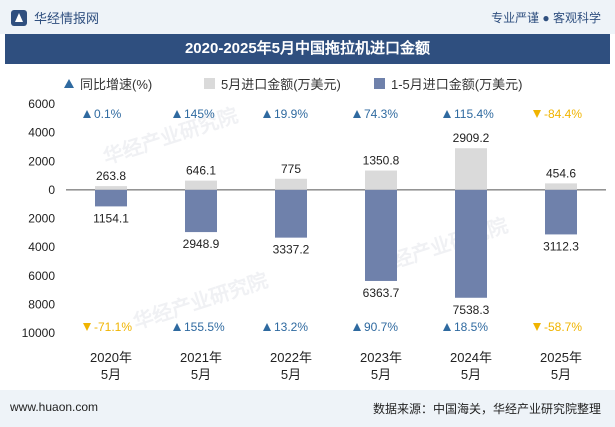  What do you see at coordinates (201, 171) in the screenshot?
I see `data-label-may: 646.1` at bounding box center [201, 171].